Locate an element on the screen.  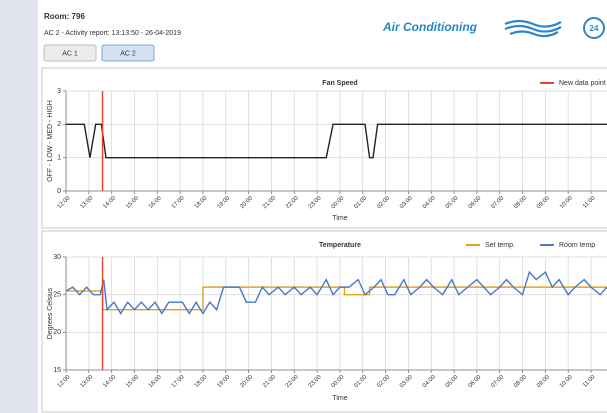
tab-bar: AC 1 AC 2 is located at coordinates (99, 53).